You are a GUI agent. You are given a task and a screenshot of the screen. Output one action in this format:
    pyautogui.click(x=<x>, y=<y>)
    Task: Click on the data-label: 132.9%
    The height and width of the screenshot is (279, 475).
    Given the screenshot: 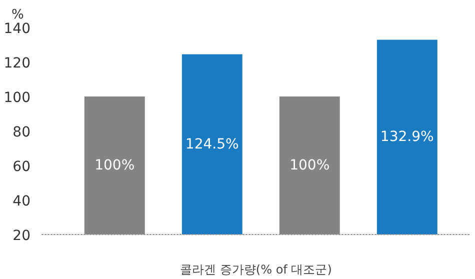 What is the action you would take?
    pyautogui.click(x=407, y=137)
    